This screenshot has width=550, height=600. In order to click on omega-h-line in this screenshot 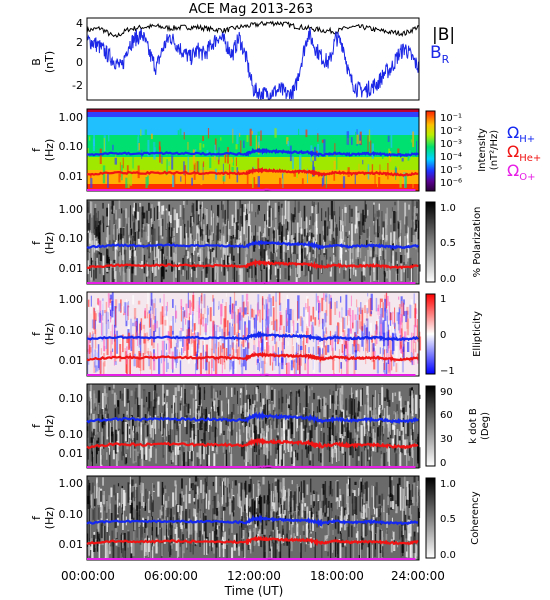, I will do `click(252, 521)`.